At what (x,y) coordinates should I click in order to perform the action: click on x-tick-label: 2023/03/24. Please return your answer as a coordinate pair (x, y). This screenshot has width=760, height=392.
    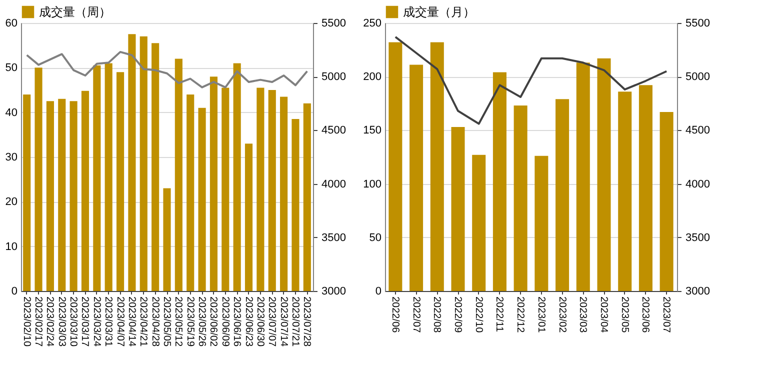
    Looking at the image, I should click on (96, 321).